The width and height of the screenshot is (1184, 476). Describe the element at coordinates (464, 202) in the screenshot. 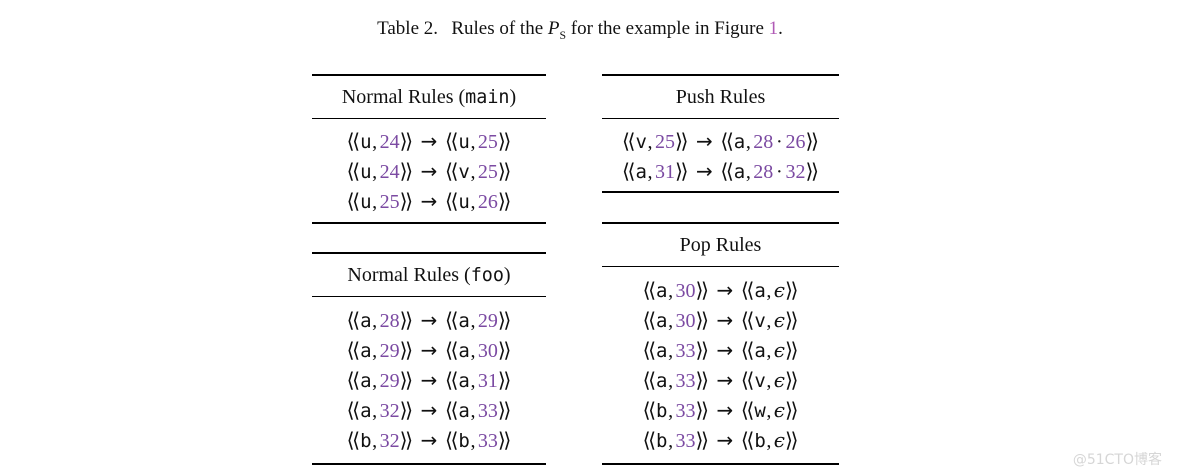

I see `state-symbol: u` at that location.